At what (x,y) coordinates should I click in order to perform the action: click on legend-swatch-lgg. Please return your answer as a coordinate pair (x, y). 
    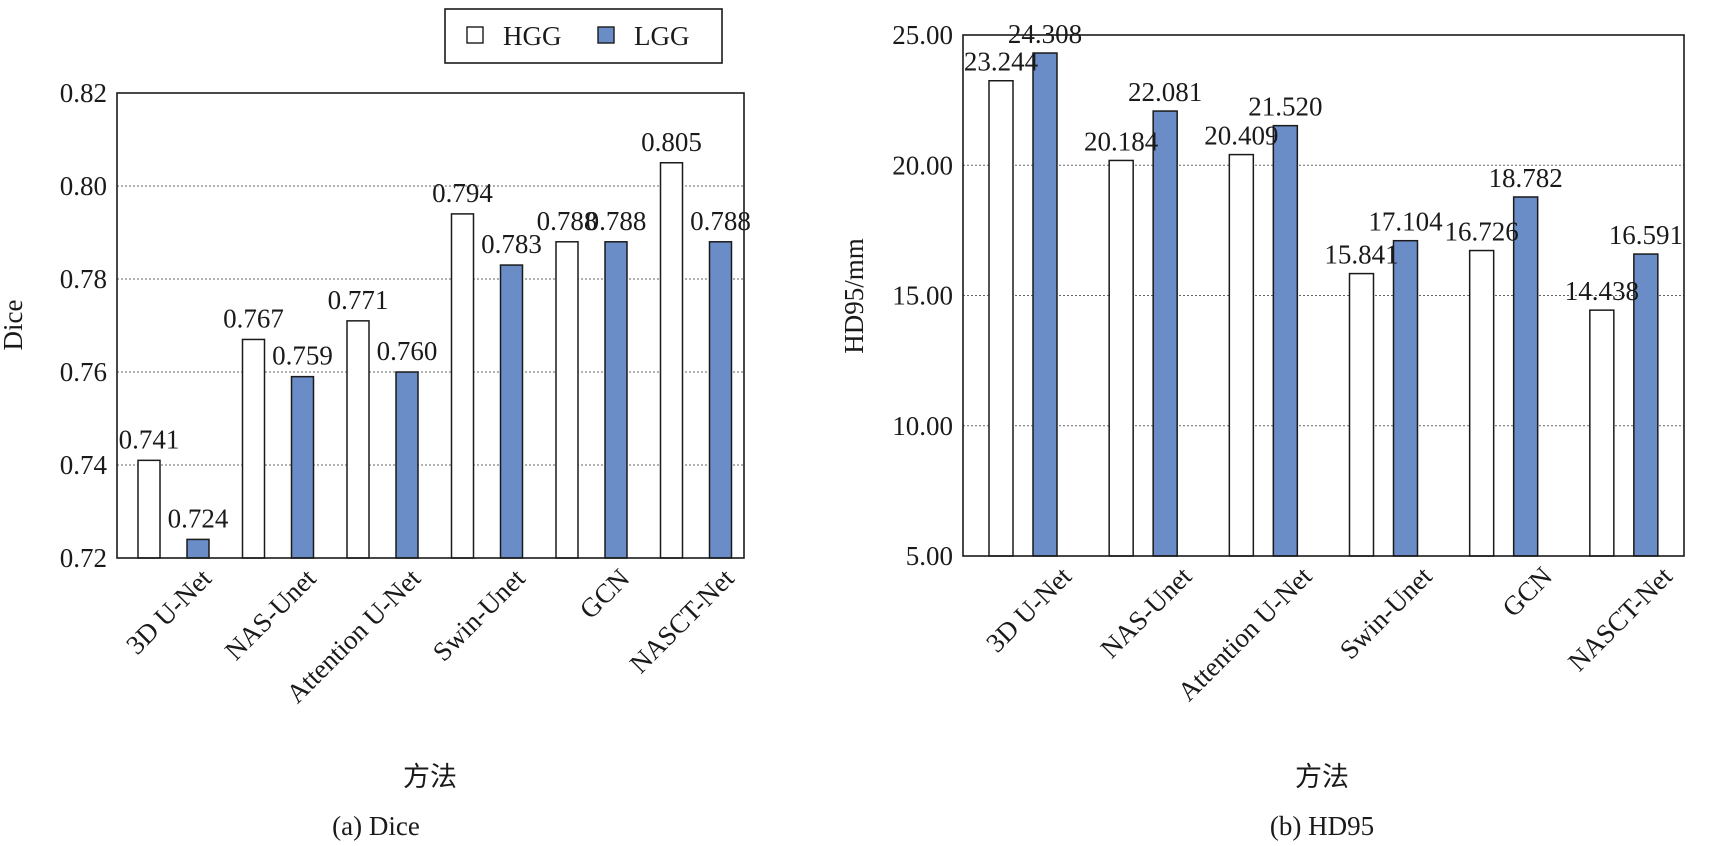
    Looking at the image, I should click on (606, 35).